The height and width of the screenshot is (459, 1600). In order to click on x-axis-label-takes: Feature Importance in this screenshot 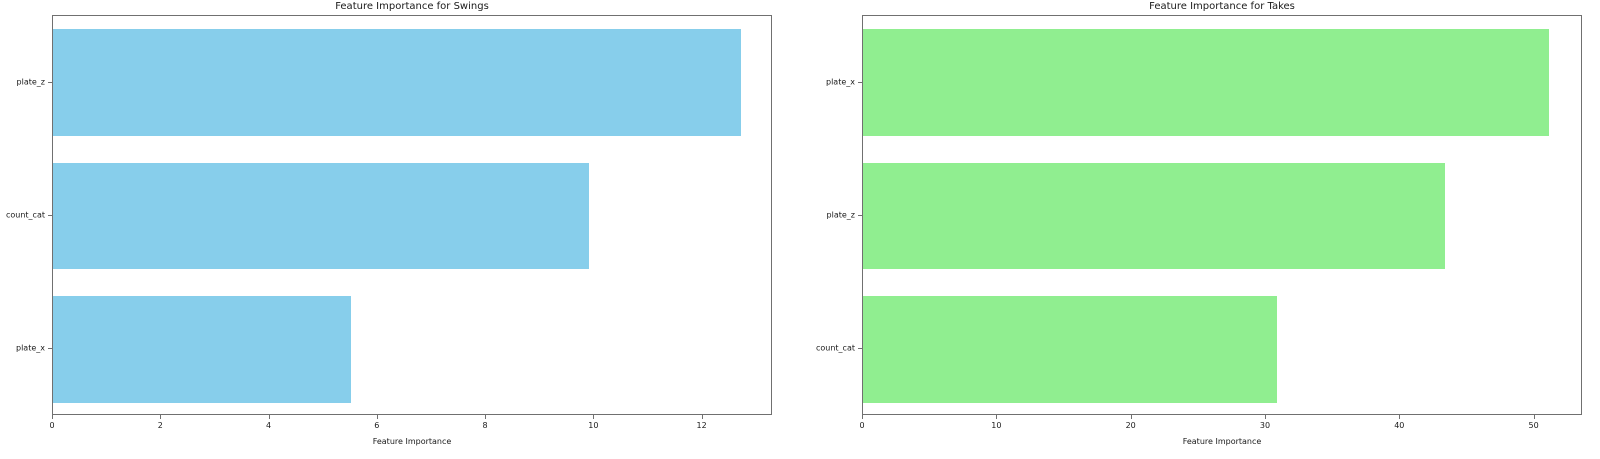, I will do `click(1222, 441)`.